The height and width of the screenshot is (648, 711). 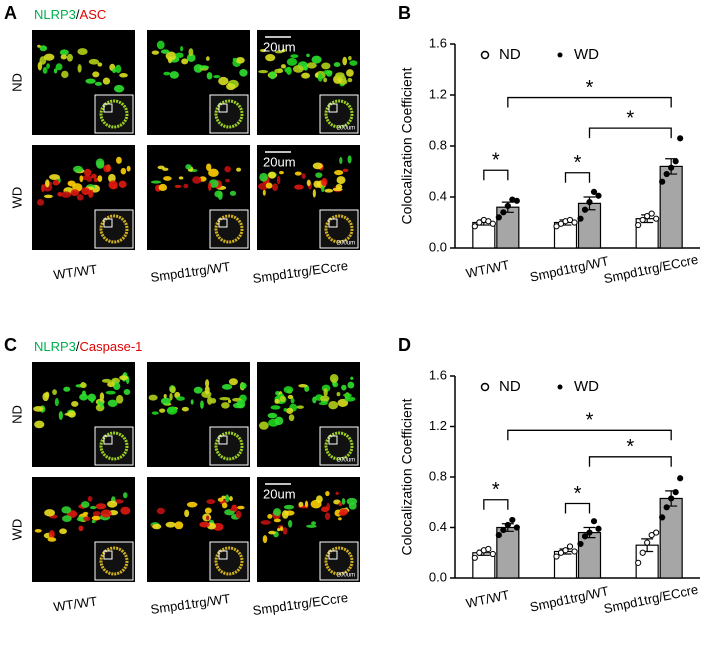 What do you see at coordinates (438, 425) in the screenshot?
I see `y-tick-label: 1.2` at bounding box center [438, 425].